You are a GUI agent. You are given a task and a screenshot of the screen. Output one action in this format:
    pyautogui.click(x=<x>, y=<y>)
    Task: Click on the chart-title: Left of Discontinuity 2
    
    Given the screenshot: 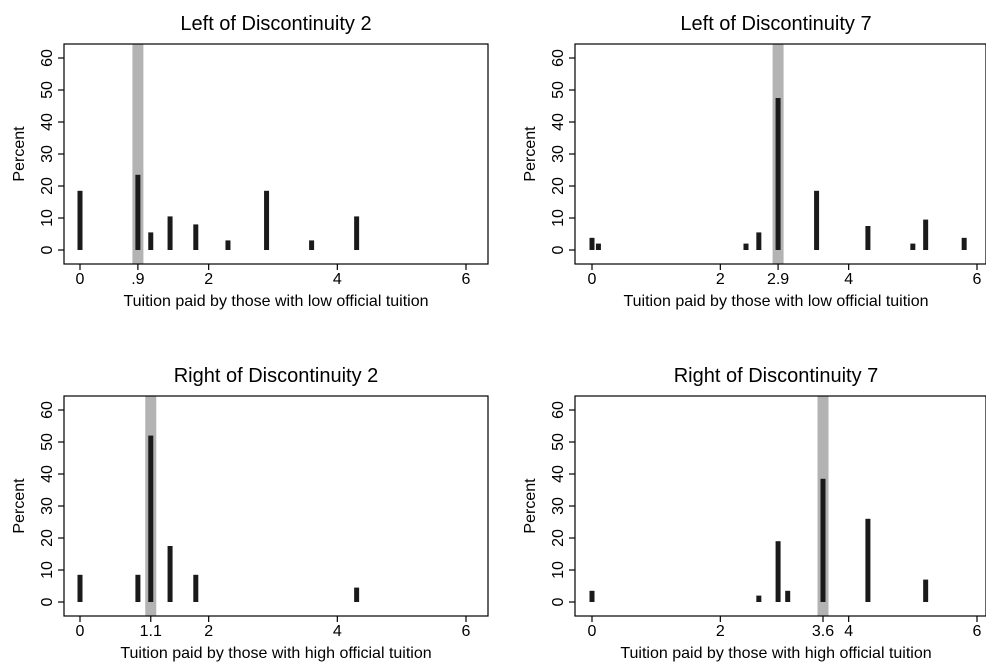 What is the action you would take?
    pyautogui.click(x=275, y=24)
    